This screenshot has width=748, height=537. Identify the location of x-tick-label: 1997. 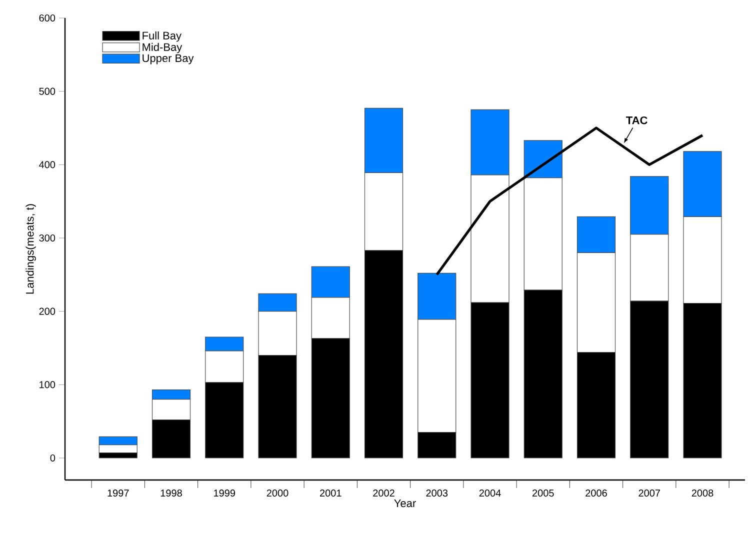
(118, 493).